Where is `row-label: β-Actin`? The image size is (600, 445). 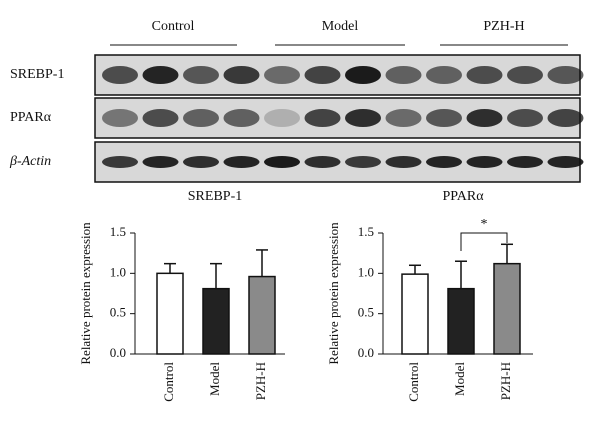
row-label: β-Actin is located at coordinates (30, 161).